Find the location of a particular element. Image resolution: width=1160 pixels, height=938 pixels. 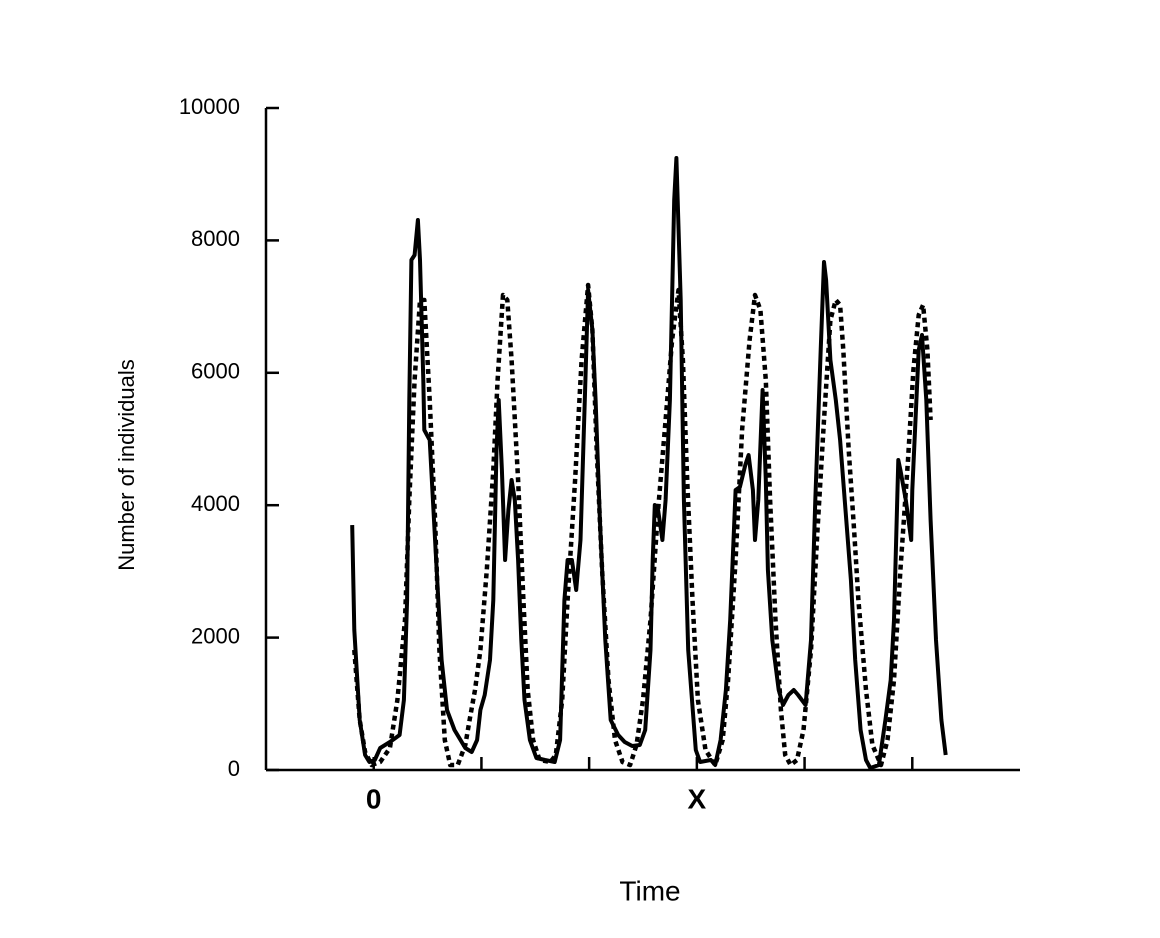

y-tick-label: 10000 is located at coordinates (209, 106).